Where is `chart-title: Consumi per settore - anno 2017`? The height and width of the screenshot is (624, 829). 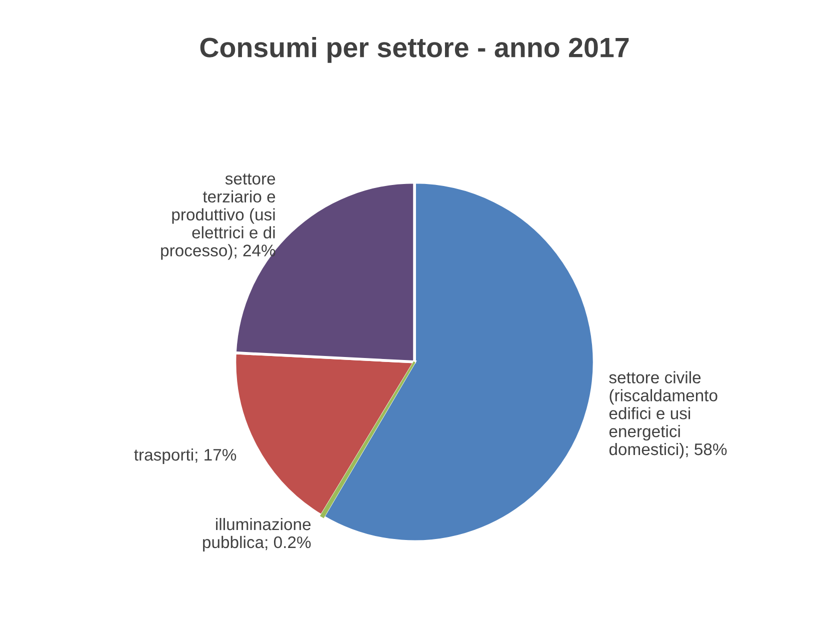
chart-title: Consumi per settore - anno 2017 is located at coordinates (414, 49).